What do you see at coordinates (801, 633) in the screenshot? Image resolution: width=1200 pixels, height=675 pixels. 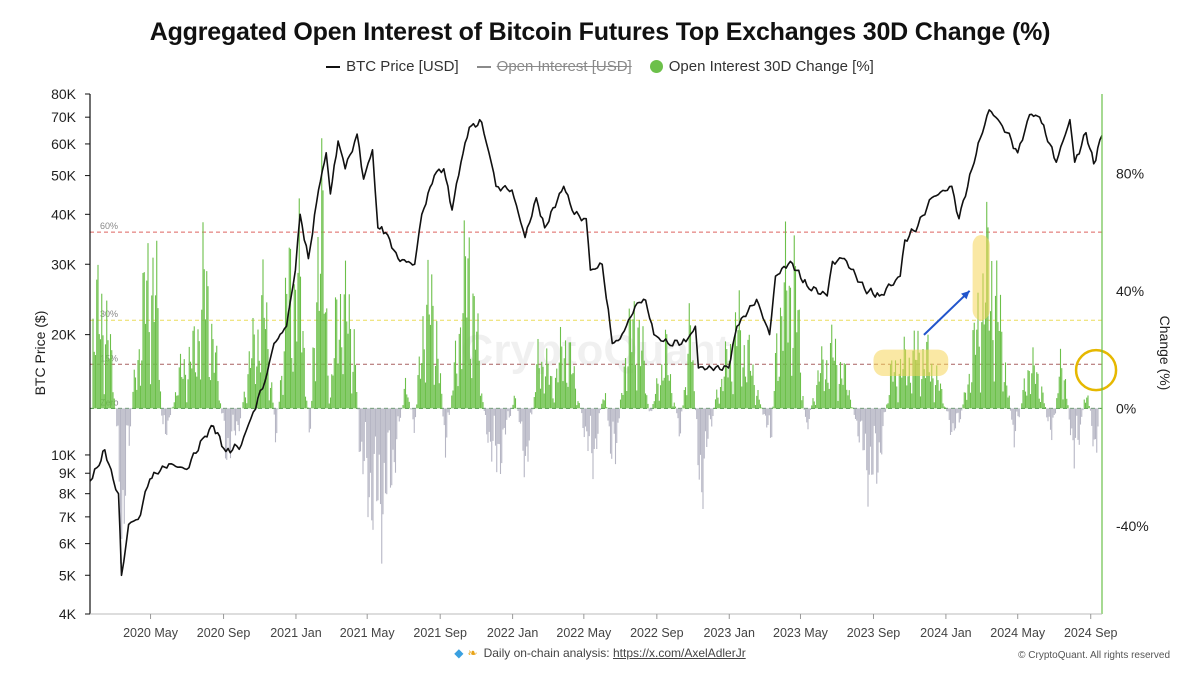 I see `x-tick-label: 2023 May` at bounding box center [801, 633].